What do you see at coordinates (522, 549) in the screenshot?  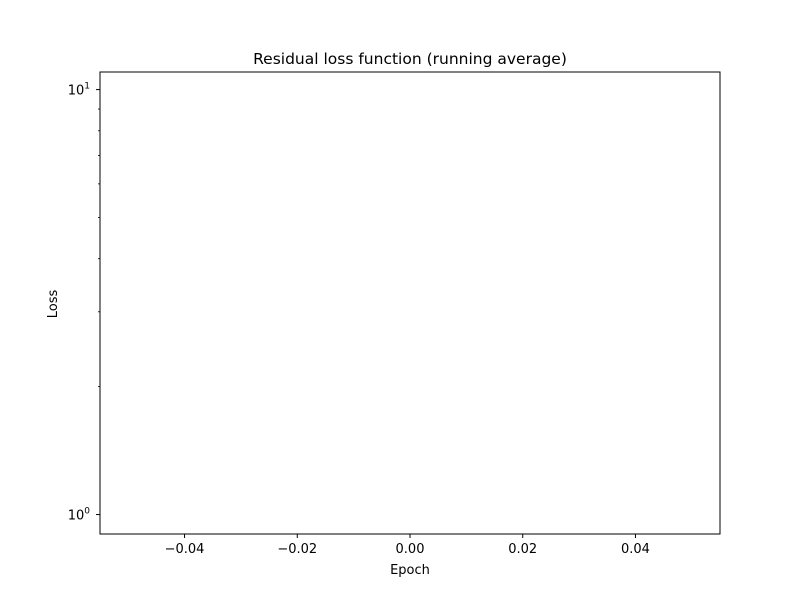 I see `x-tick-label: 0.02` at bounding box center [522, 549].